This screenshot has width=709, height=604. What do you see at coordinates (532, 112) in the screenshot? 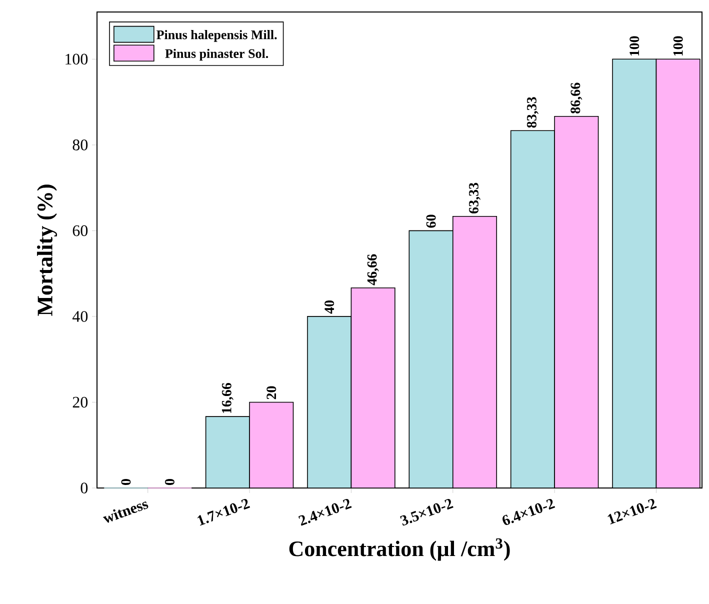
I see `data-label: 83,33` at bounding box center [532, 112].